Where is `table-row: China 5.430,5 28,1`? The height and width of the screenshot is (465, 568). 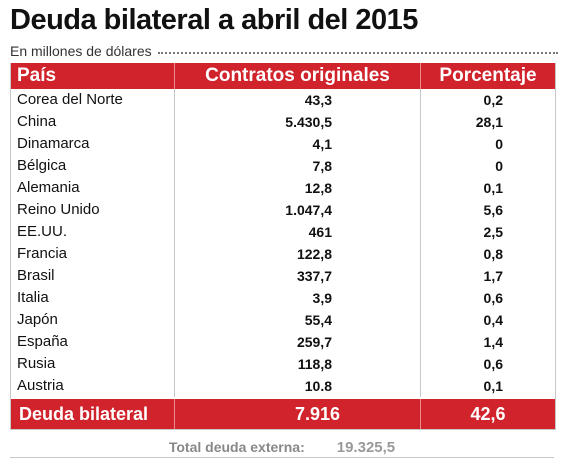
table-row: China 5.430,5 28,1 is located at coordinates (283, 122).